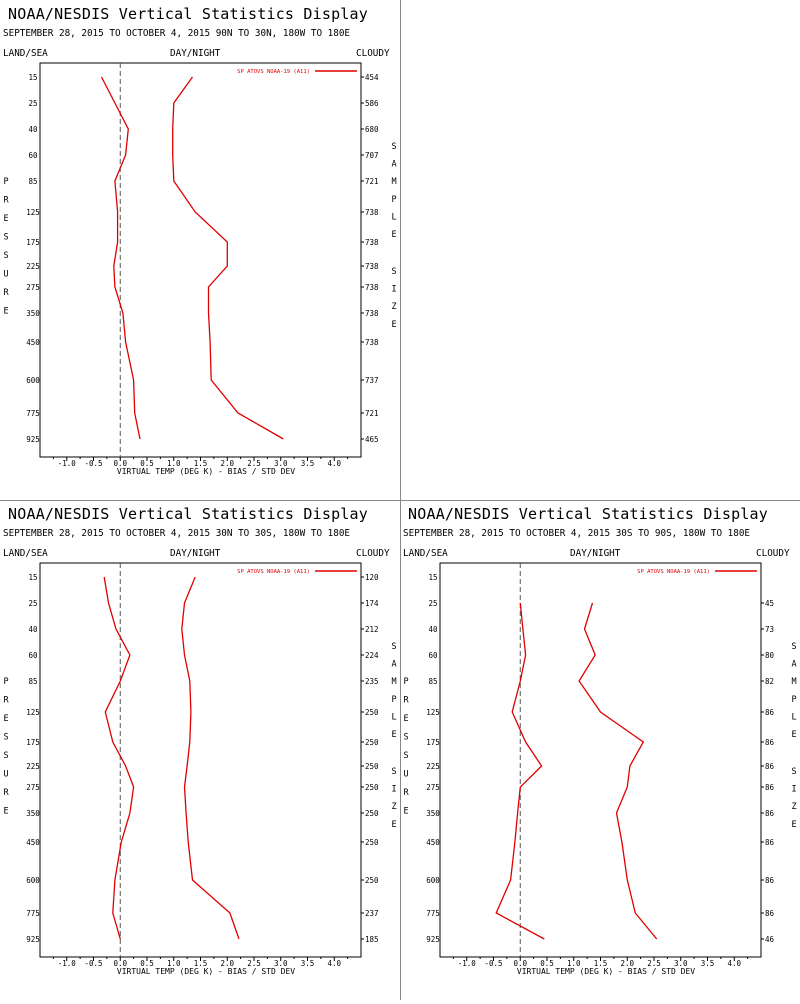 The height and width of the screenshot is (1004, 800). I want to click on sample-size-label: 237, so click(372, 913).